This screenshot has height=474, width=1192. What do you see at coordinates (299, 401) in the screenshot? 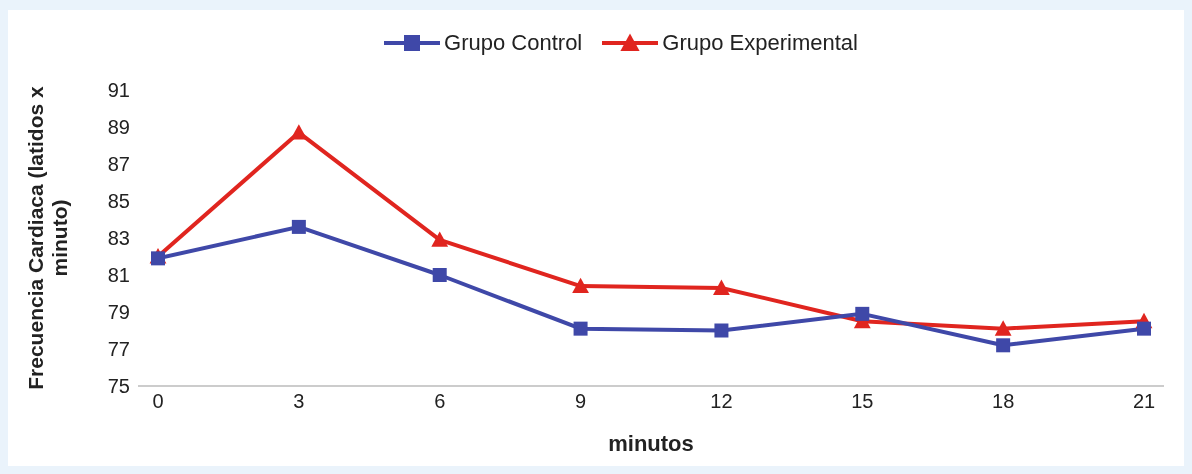
I see `x-tick-label: 3` at bounding box center [299, 401].